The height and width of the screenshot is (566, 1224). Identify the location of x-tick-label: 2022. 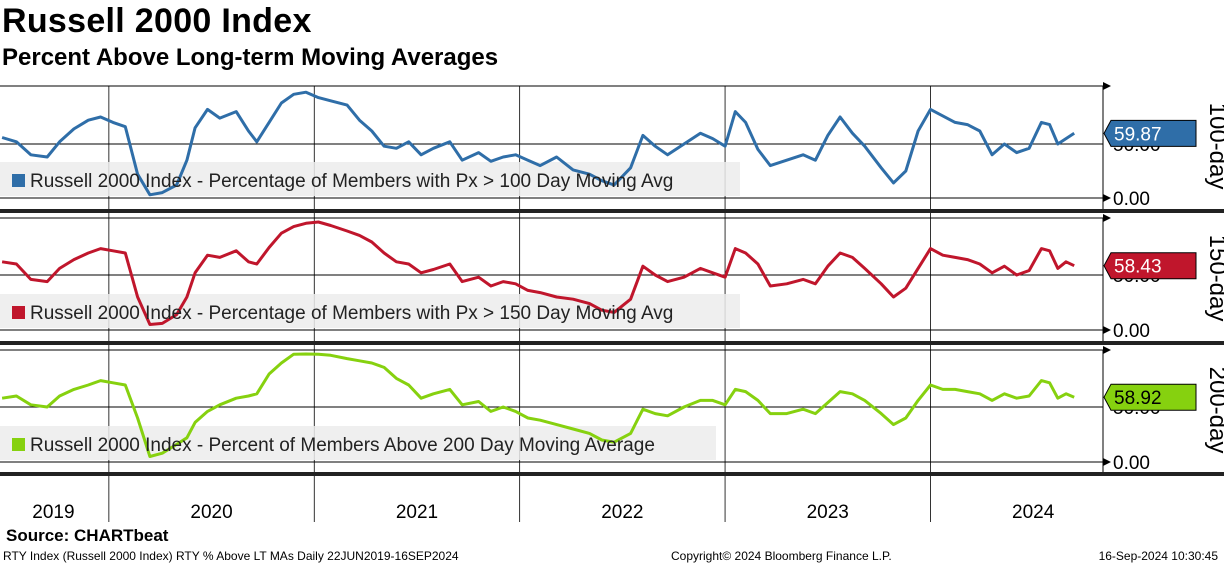
(622, 512).